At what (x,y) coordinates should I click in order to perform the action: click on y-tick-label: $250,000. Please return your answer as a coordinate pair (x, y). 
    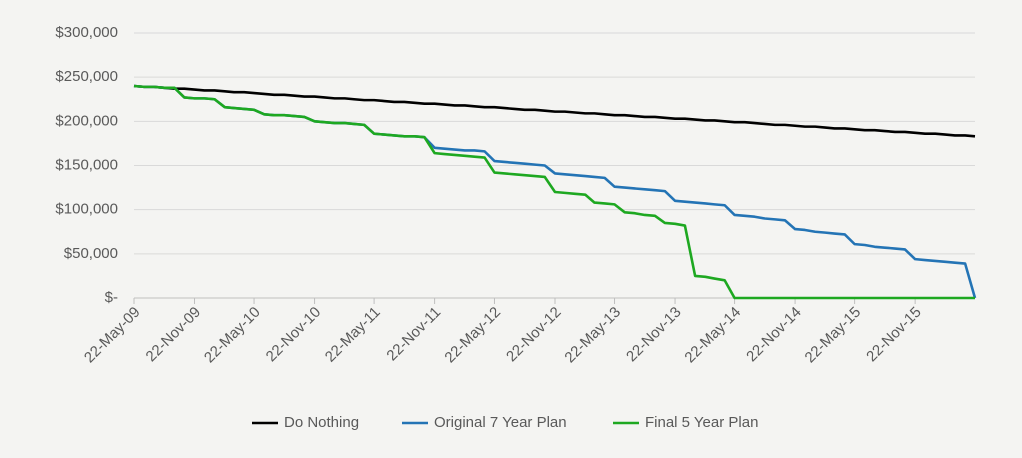
    Looking at the image, I should click on (86, 76).